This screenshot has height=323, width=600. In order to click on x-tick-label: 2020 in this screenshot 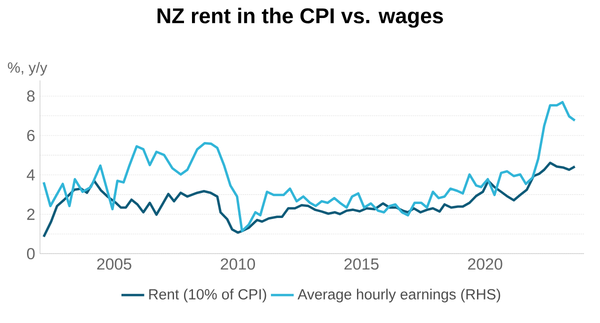, I will do `click(485, 264)`.